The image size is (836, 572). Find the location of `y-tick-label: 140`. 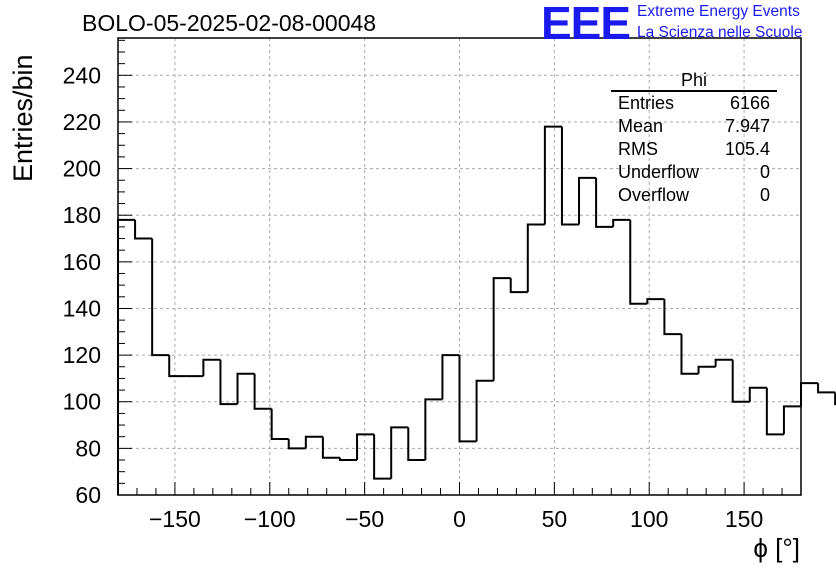

y-tick-label: 140 is located at coordinates (82, 308).